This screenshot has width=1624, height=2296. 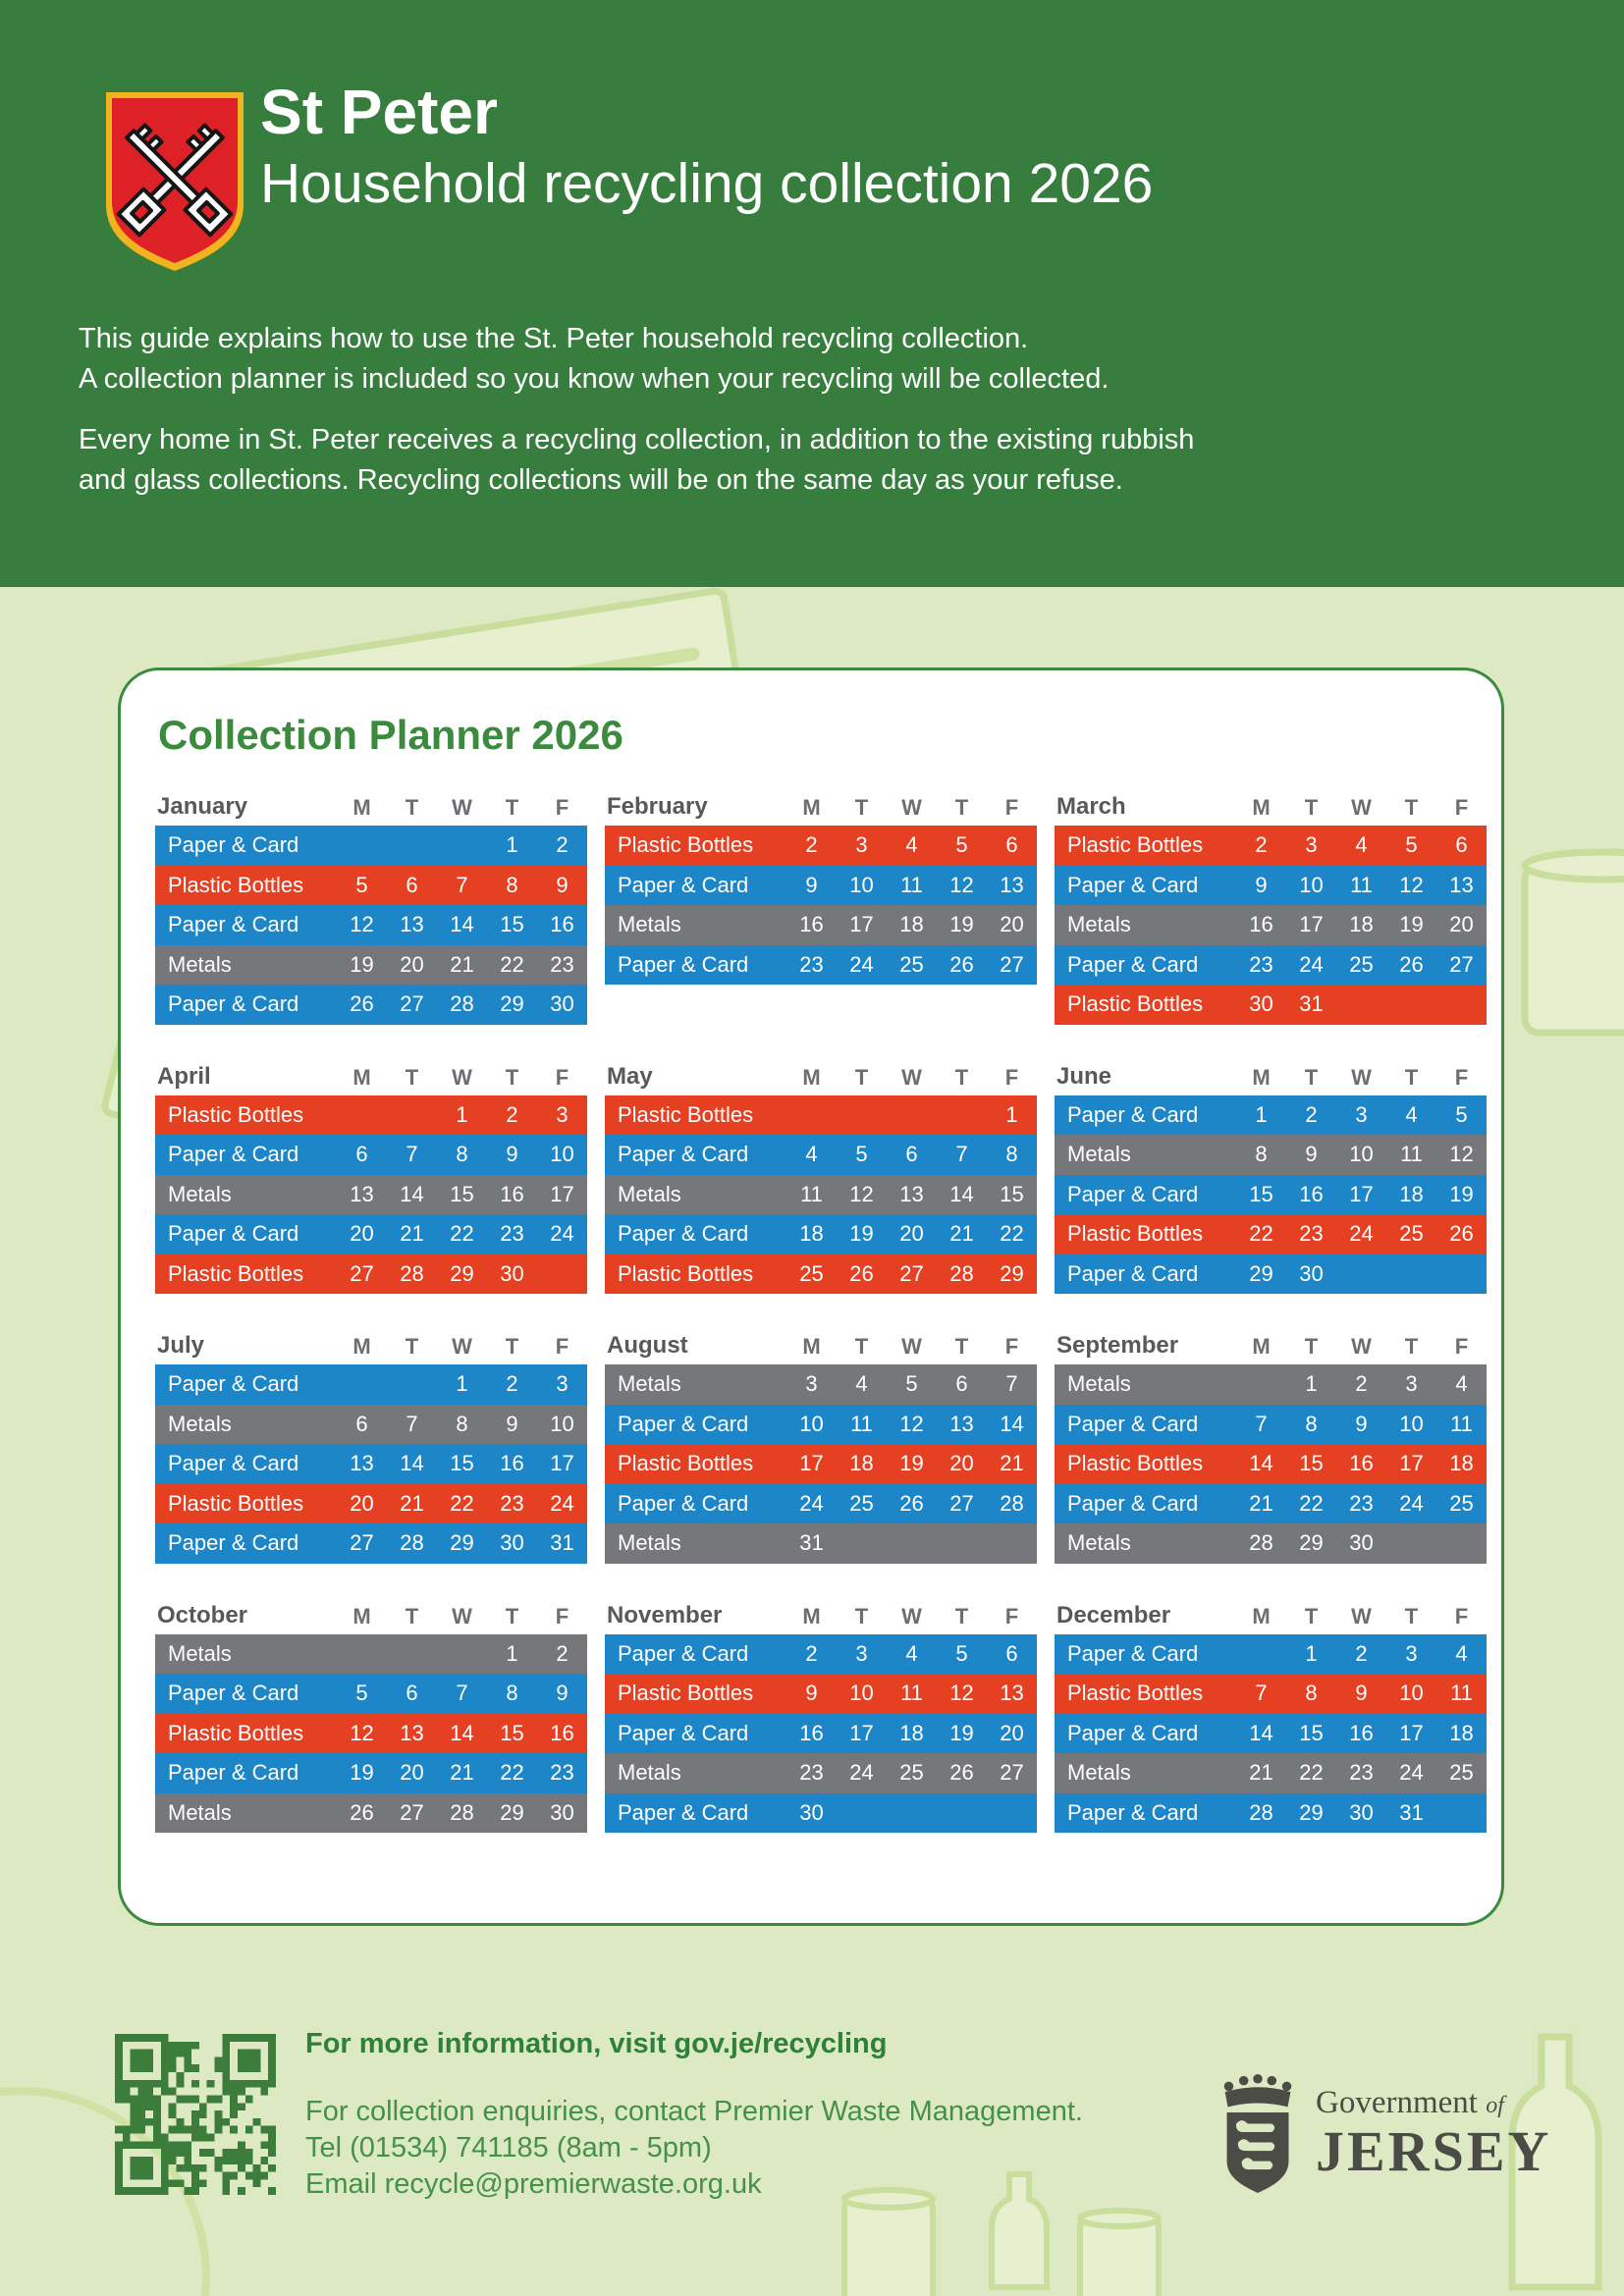 What do you see at coordinates (1411, 884) in the screenshot?
I see `day-cell: 12` at bounding box center [1411, 884].